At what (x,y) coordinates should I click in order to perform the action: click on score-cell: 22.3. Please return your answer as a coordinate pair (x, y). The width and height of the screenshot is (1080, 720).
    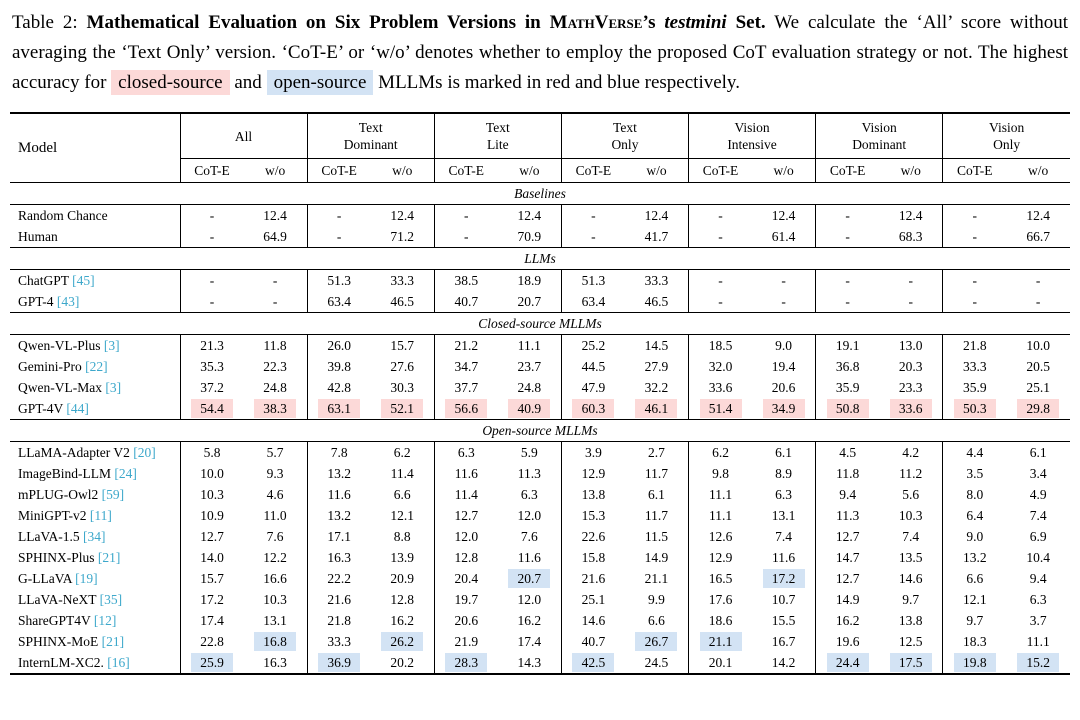
    Looking at the image, I should click on (275, 366).